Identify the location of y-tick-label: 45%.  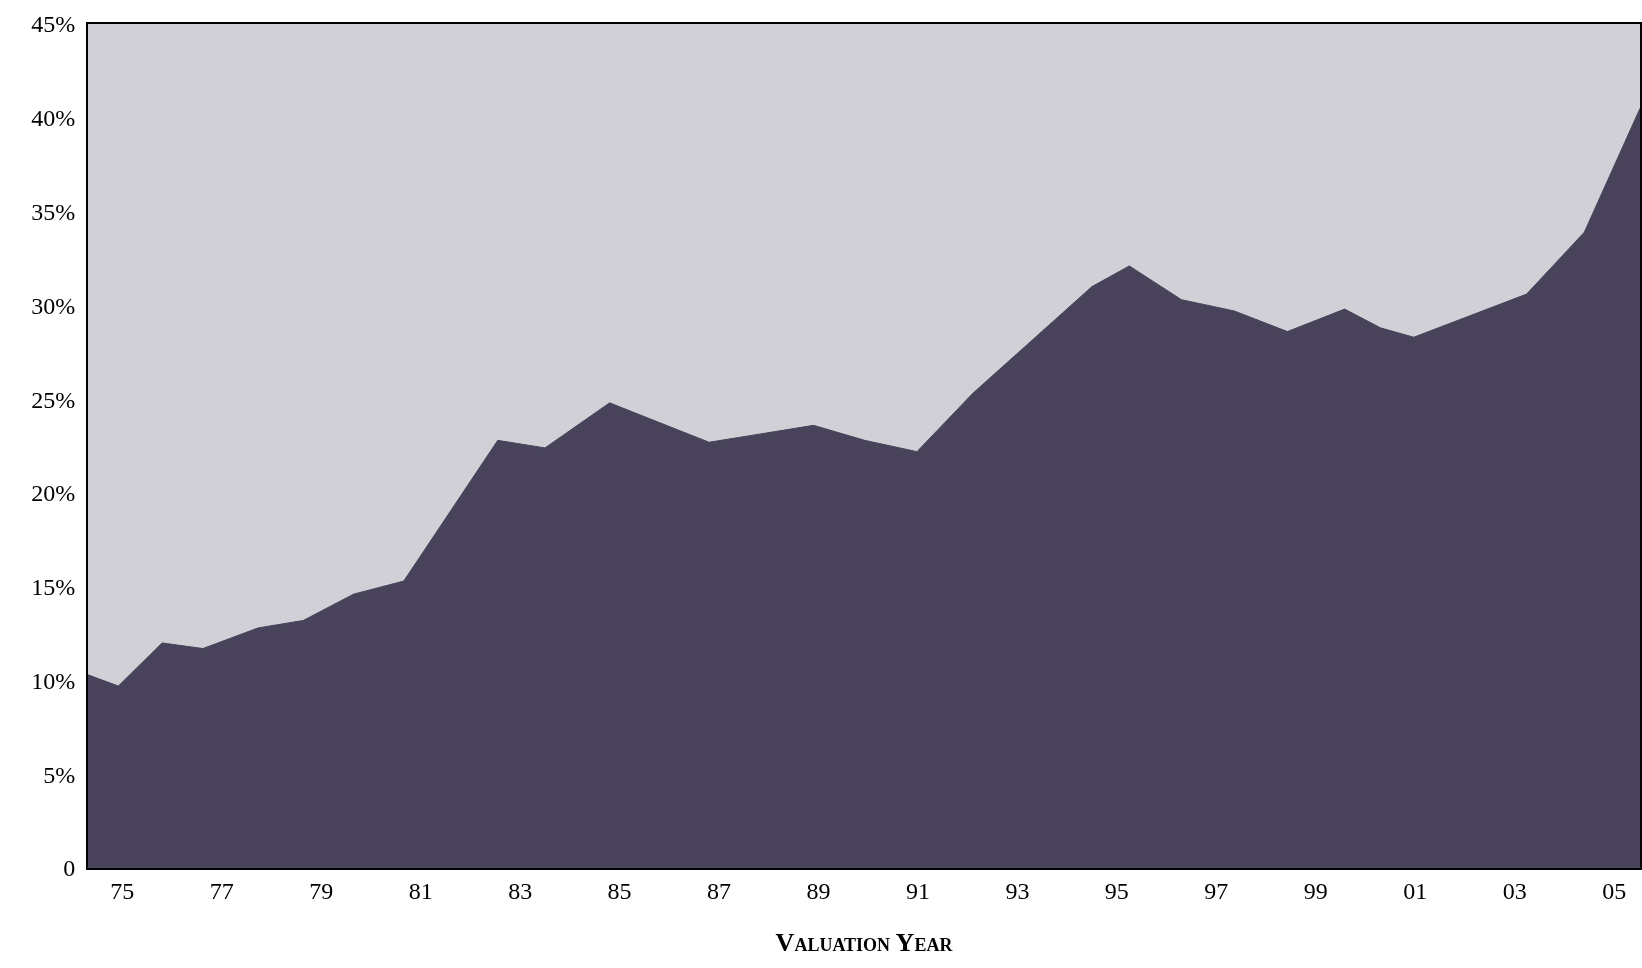
(53, 24).